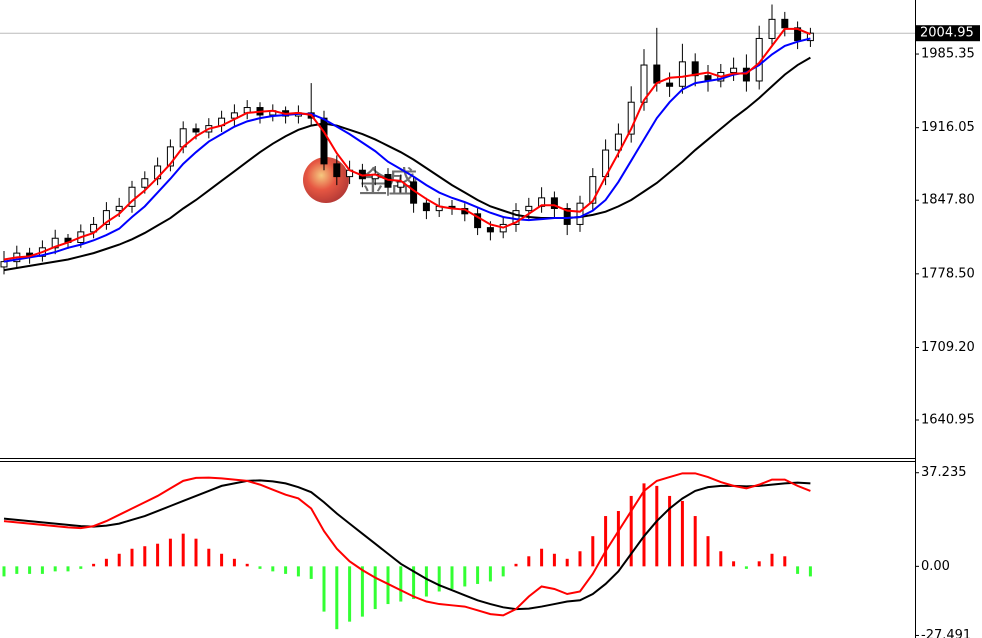 The height and width of the screenshot is (638, 982). Describe the element at coordinates (948, 54) in the screenshot. I see `y-tick-label: 1985.35` at that location.